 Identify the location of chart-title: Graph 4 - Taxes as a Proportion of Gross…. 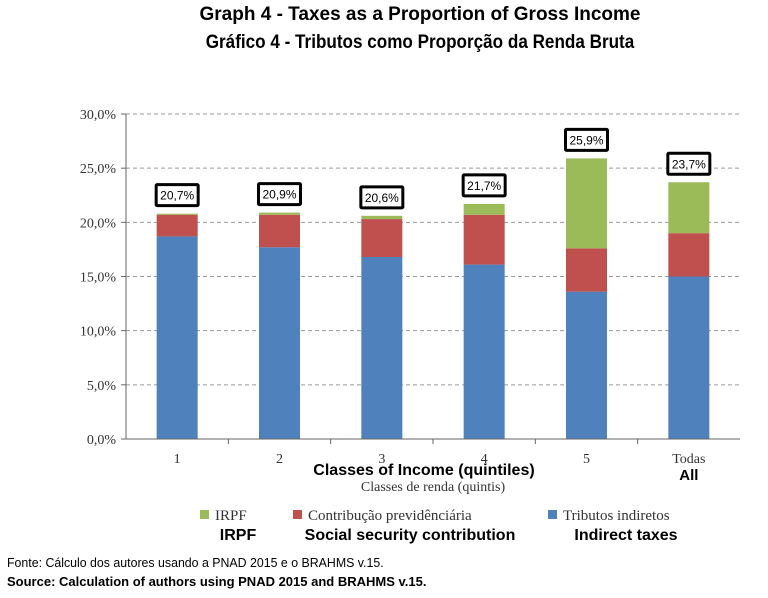
(420, 14).